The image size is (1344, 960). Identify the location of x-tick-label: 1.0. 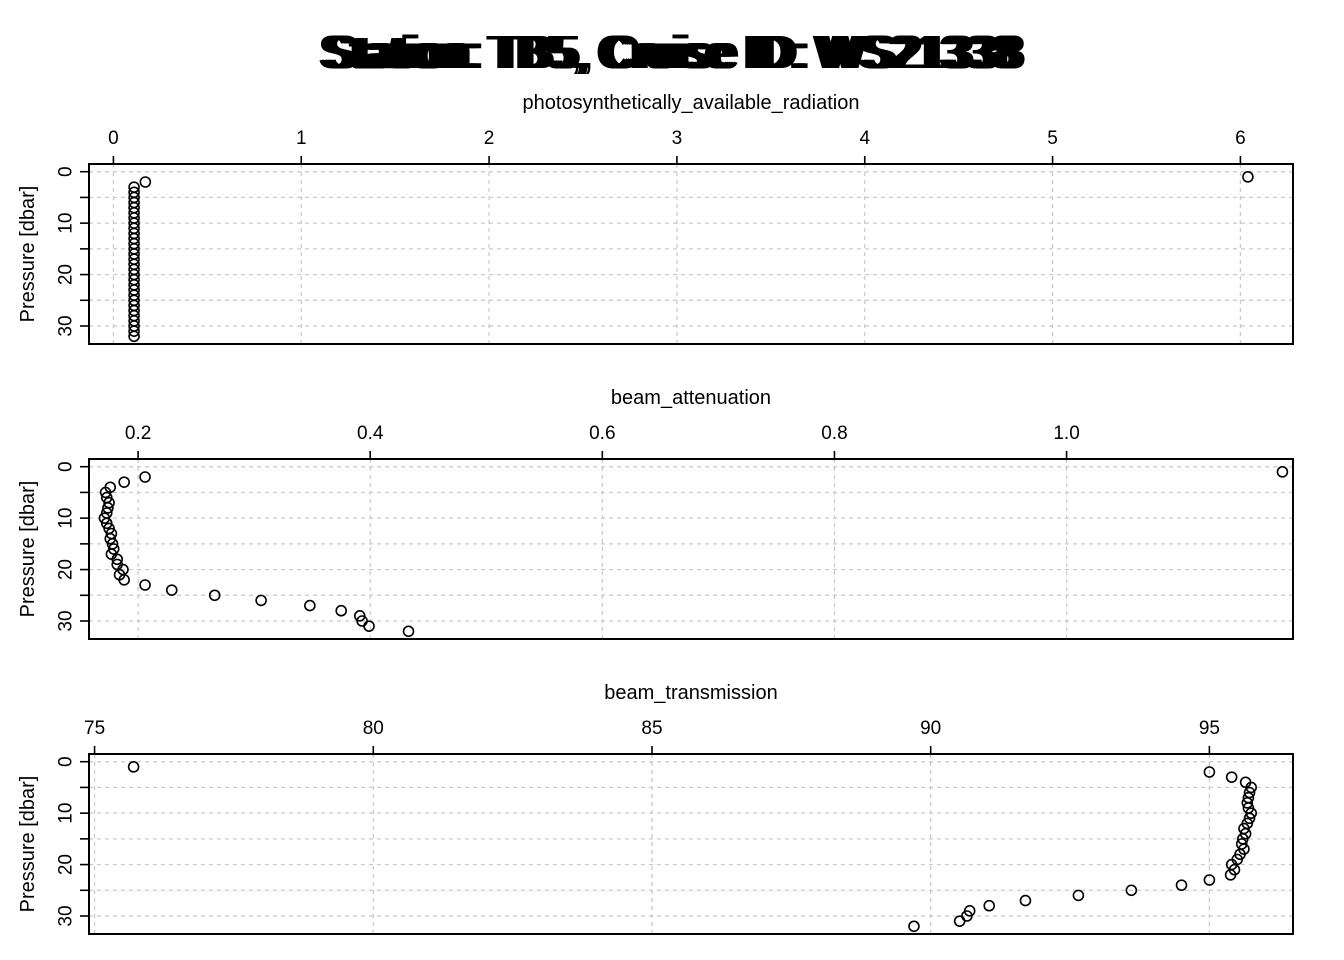
(1066, 433).